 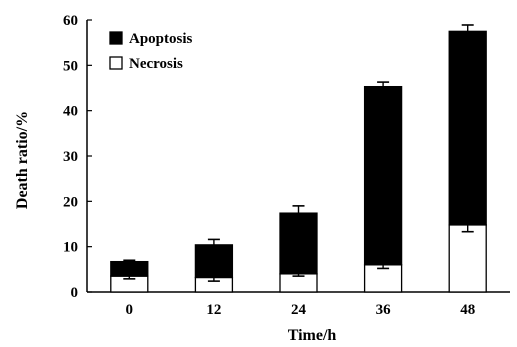 I want to click on legend-label-apoptosis: Apoptosis, so click(x=161, y=39).